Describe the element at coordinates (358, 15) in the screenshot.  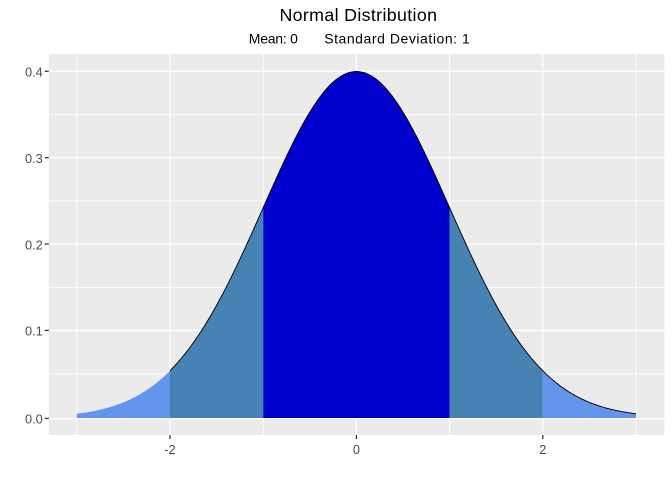
I see `svg-text: Normal Distribution` at that location.